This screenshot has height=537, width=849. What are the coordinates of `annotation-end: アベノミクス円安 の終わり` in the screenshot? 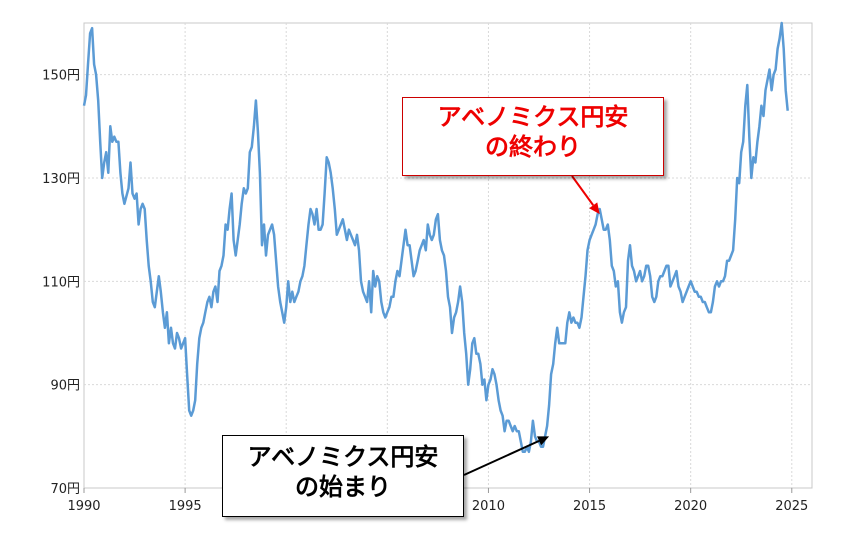 It's located at (533, 136).